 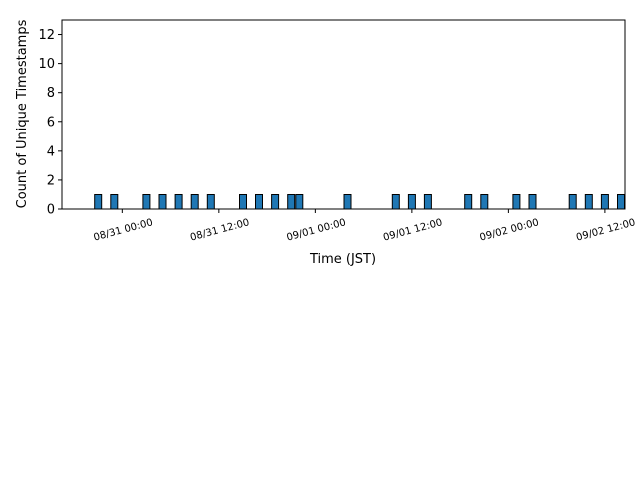 I want to click on y-axis-ticks: 0 2 4 6 8 10 12, so click(x=50, y=123).